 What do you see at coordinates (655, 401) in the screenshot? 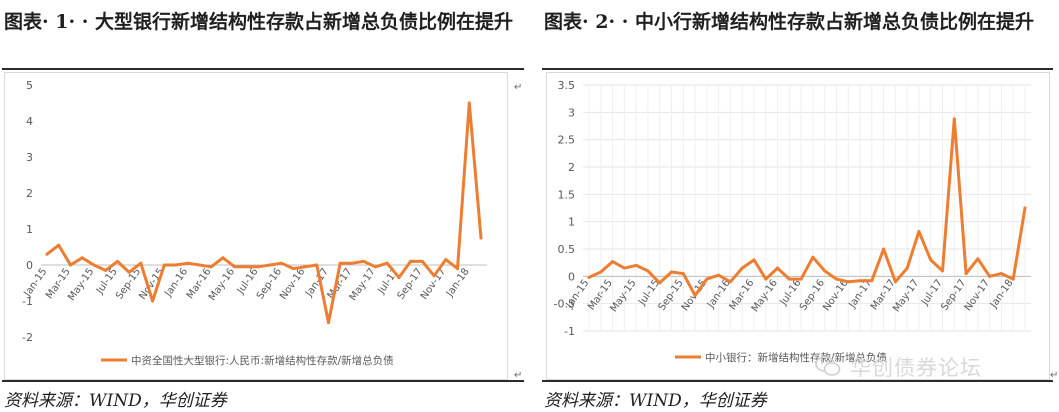
I see `source-note-2: 资料来源：WIND，华创证券` at bounding box center [655, 401].